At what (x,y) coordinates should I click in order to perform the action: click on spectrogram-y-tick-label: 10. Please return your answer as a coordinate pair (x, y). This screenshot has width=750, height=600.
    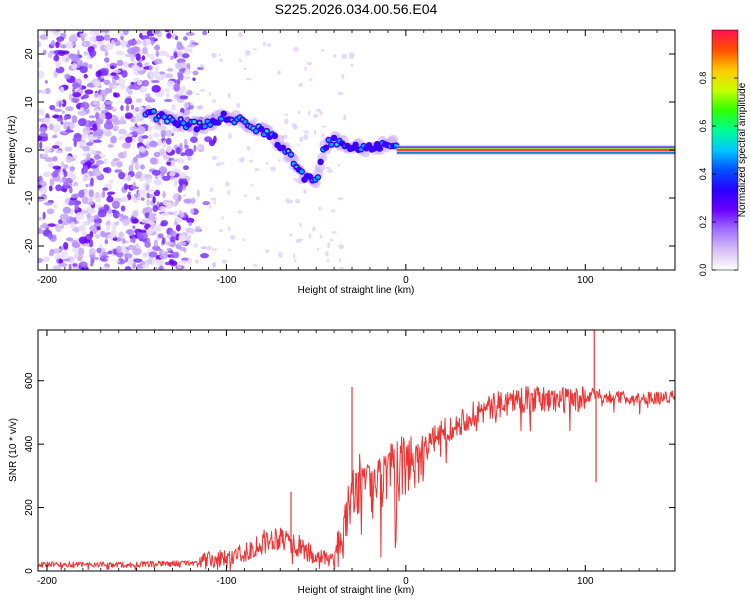
    Looking at the image, I should click on (29, 102).